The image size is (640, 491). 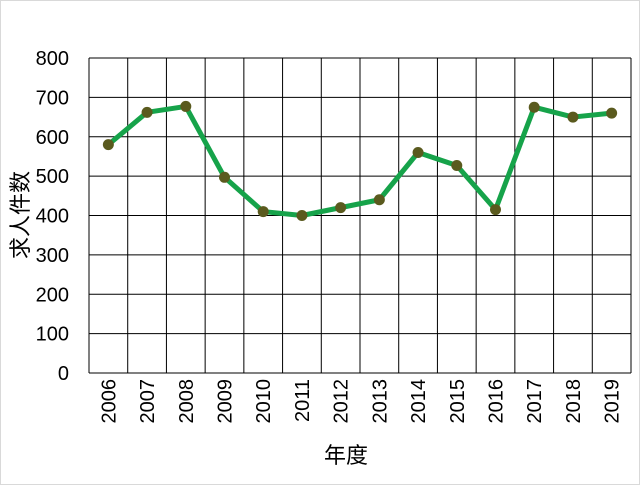 What do you see at coordinates (226, 401) in the screenshot?
I see `x-tick-label: 2009` at bounding box center [226, 401].